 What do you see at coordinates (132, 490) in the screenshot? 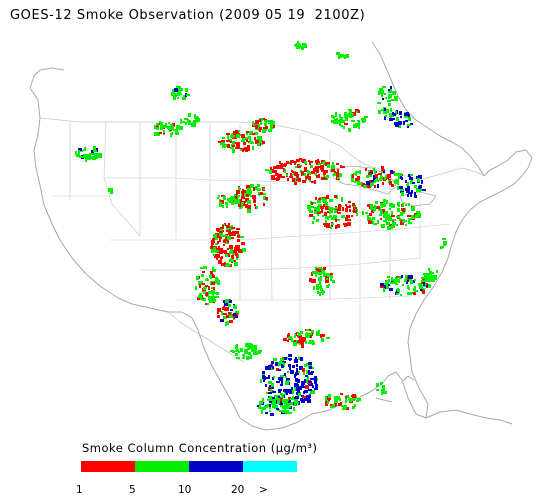
I see `legend-tick-5: 5` at bounding box center [132, 490].